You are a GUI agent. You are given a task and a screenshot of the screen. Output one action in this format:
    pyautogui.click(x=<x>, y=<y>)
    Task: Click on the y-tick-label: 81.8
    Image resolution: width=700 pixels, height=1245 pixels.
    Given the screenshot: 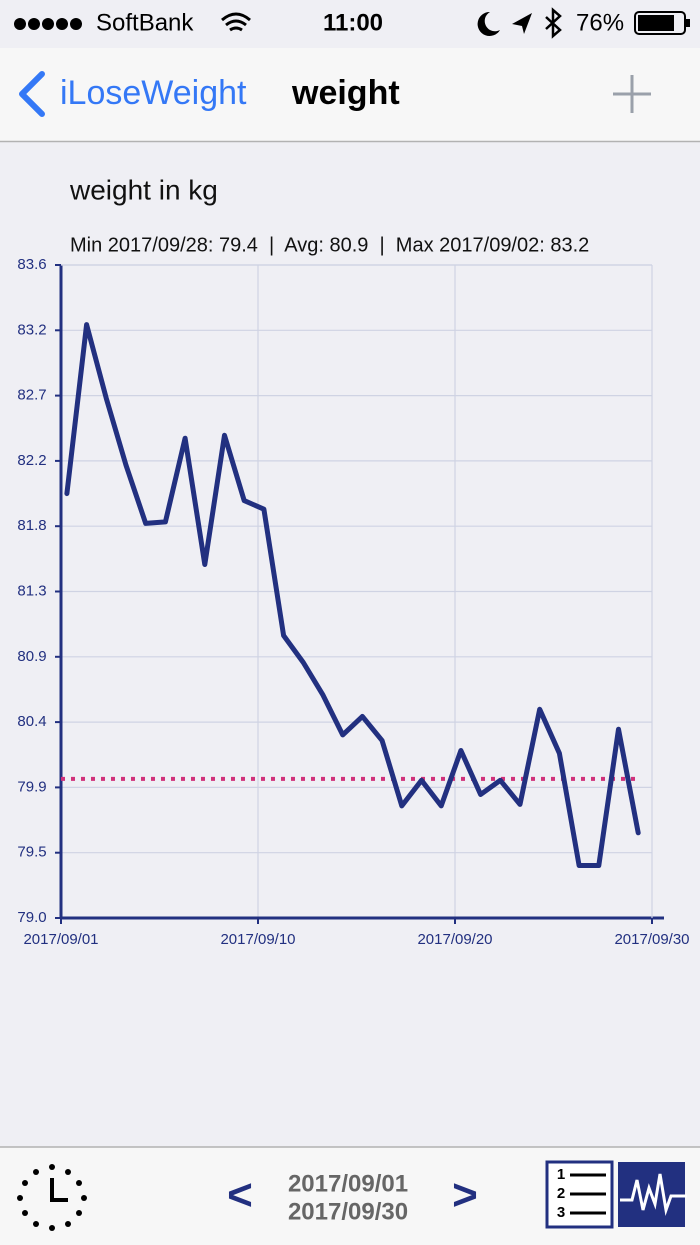 What is the action you would take?
    pyautogui.click(x=31, y=525)
    